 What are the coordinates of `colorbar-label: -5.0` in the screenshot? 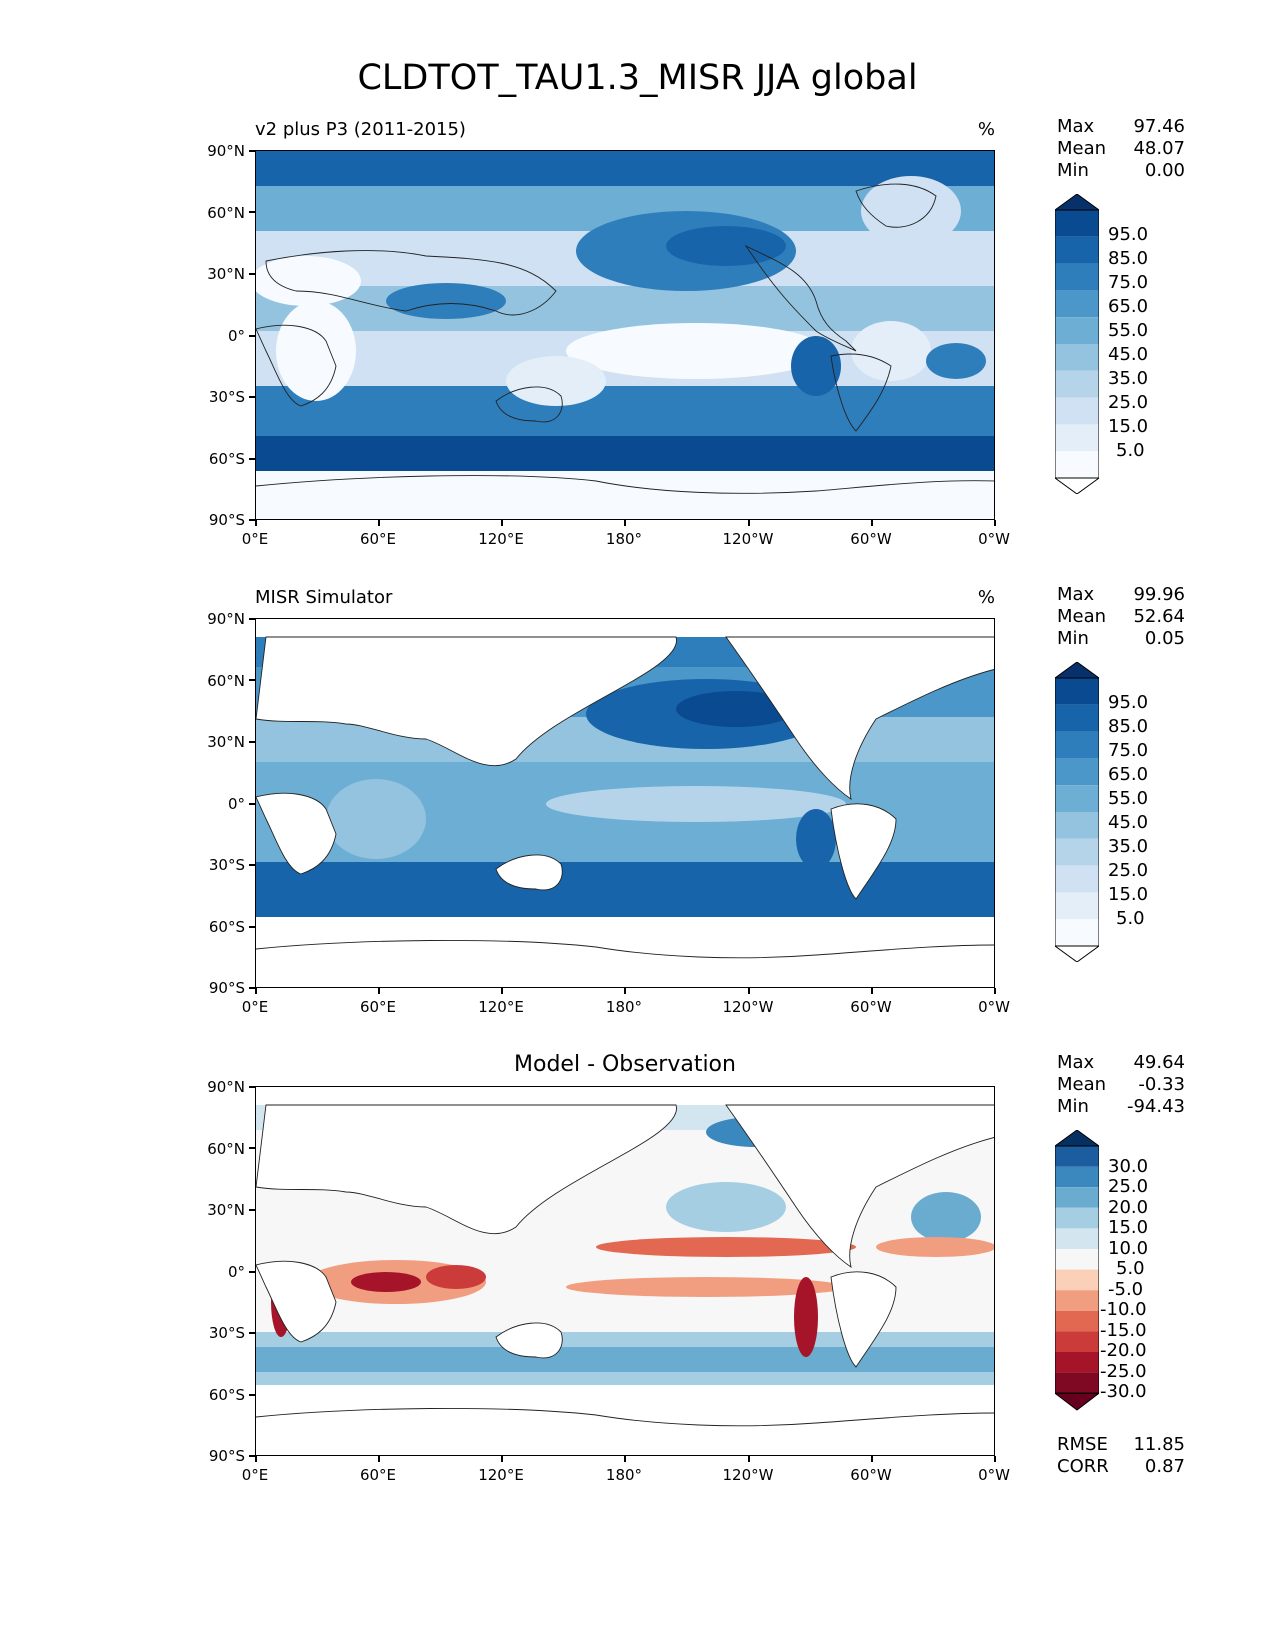 It's located at (1126, 1289).